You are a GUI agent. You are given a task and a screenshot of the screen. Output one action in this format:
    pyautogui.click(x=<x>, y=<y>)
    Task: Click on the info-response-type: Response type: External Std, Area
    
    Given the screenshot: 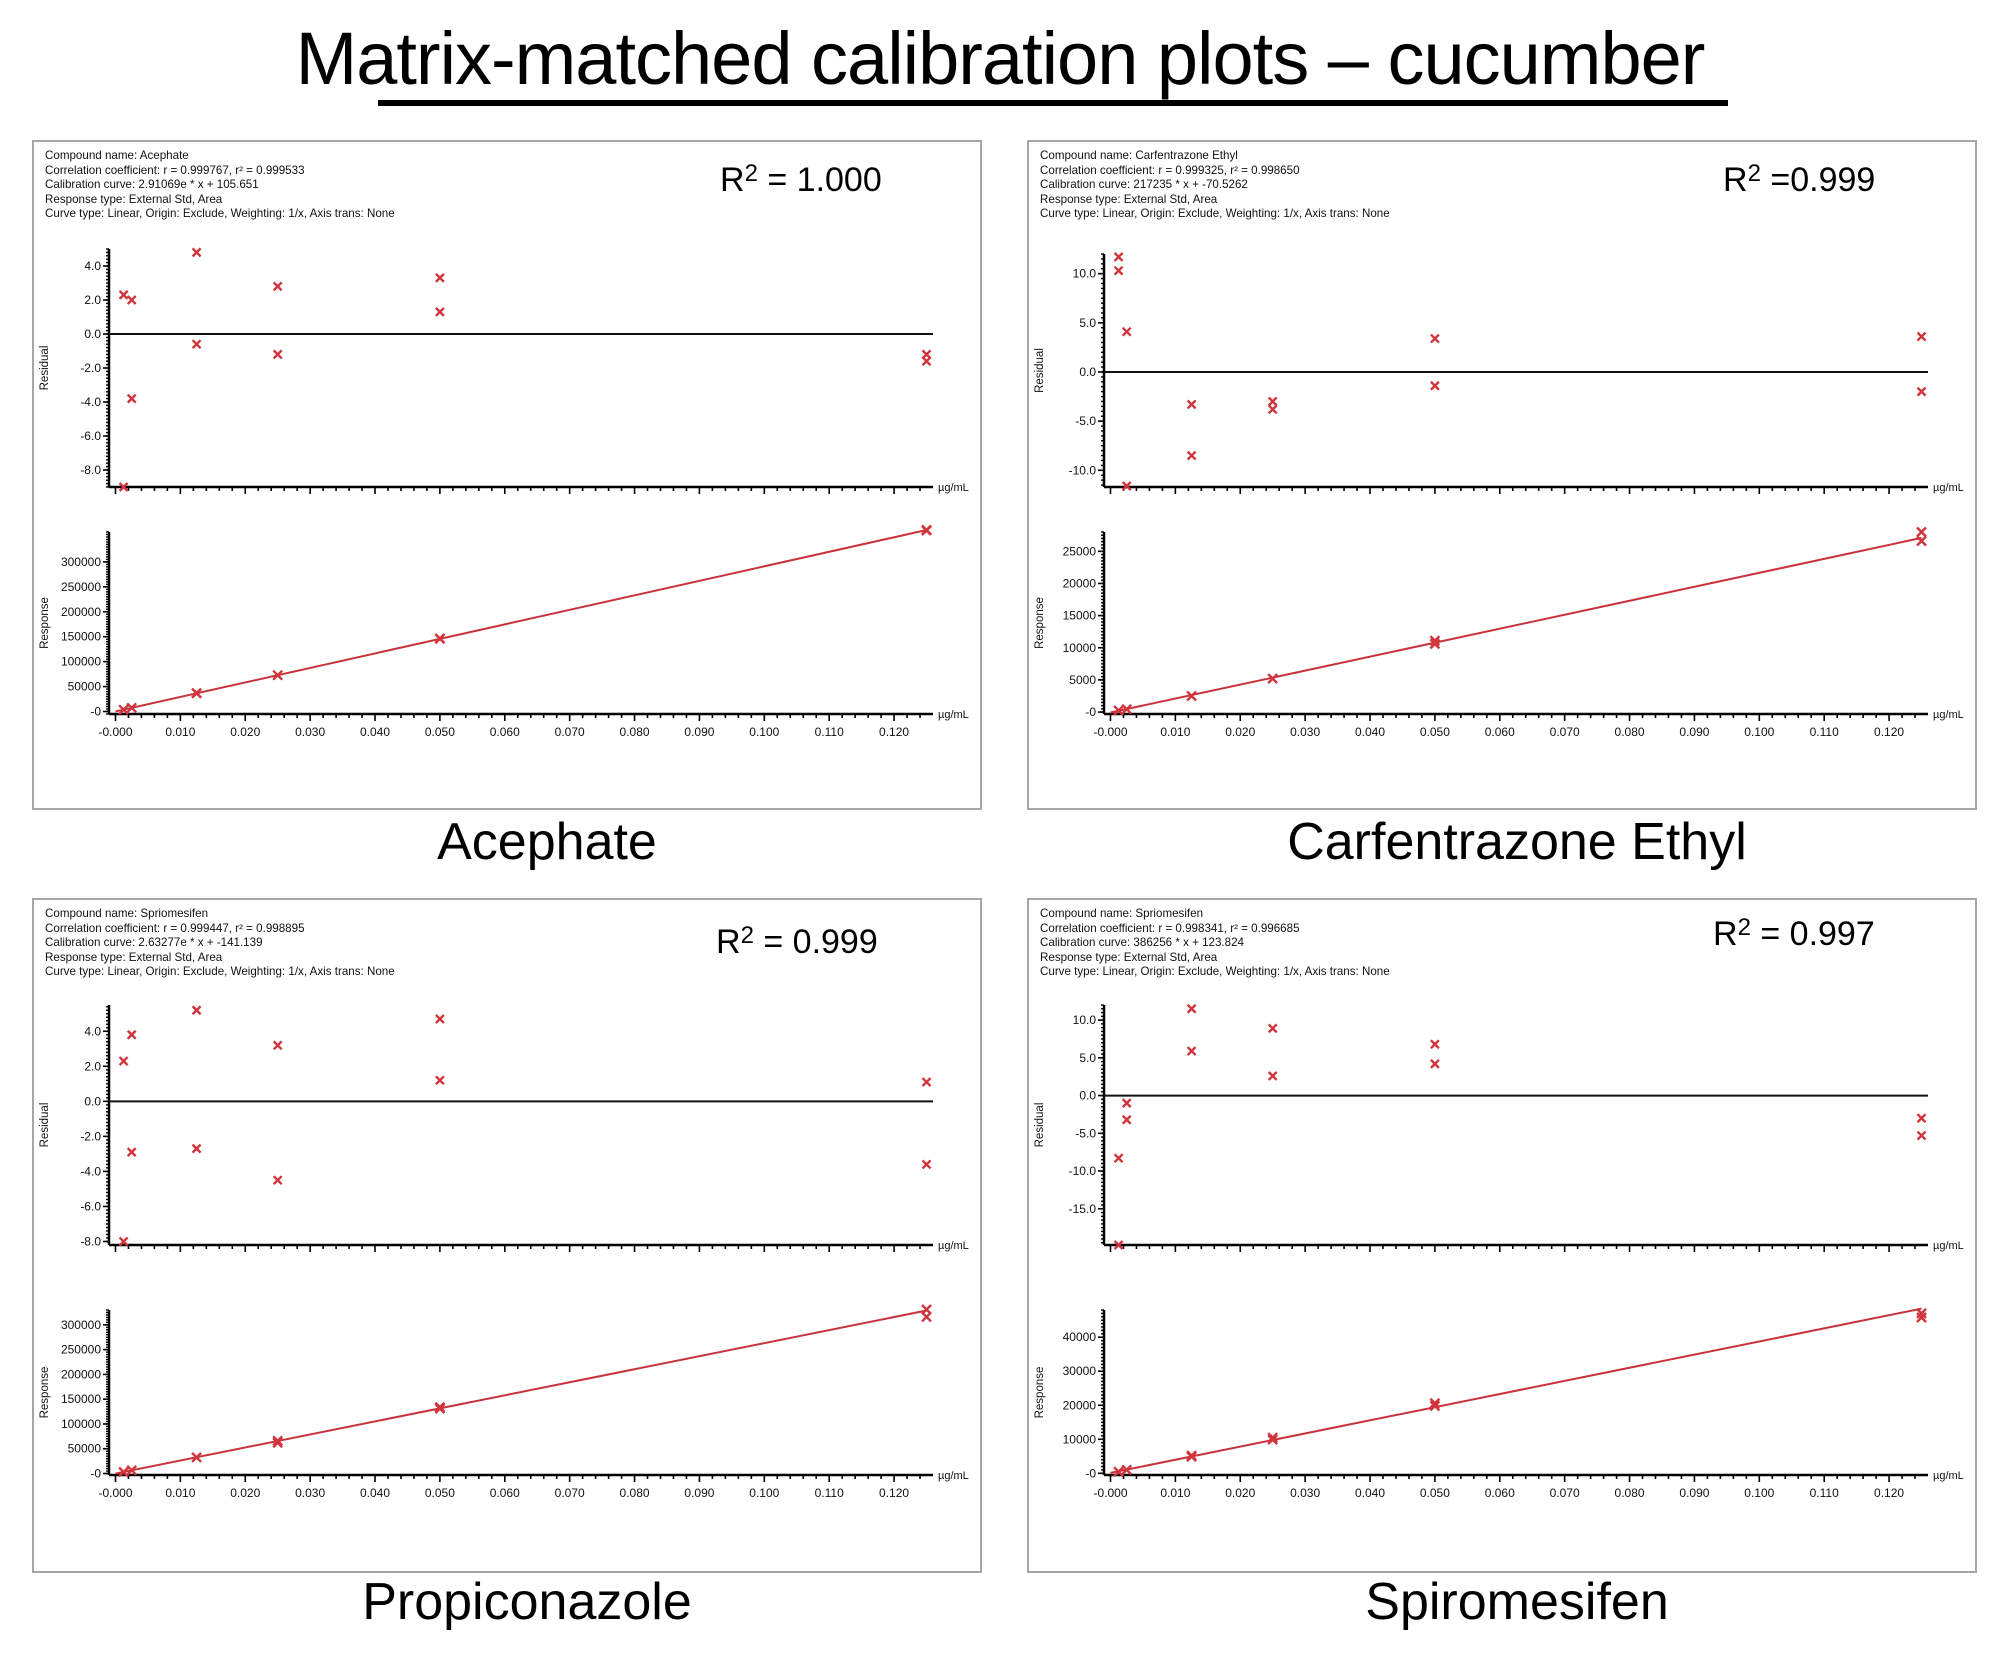 What is the action you would take?
    pyautogui.click(x=134, y=199)
    